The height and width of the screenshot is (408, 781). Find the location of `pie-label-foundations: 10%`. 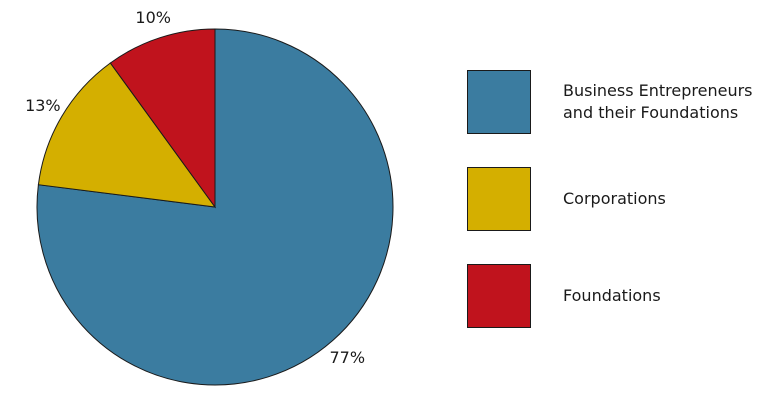

pie-label-foundations: 10% is located at coordinates (153, 17).